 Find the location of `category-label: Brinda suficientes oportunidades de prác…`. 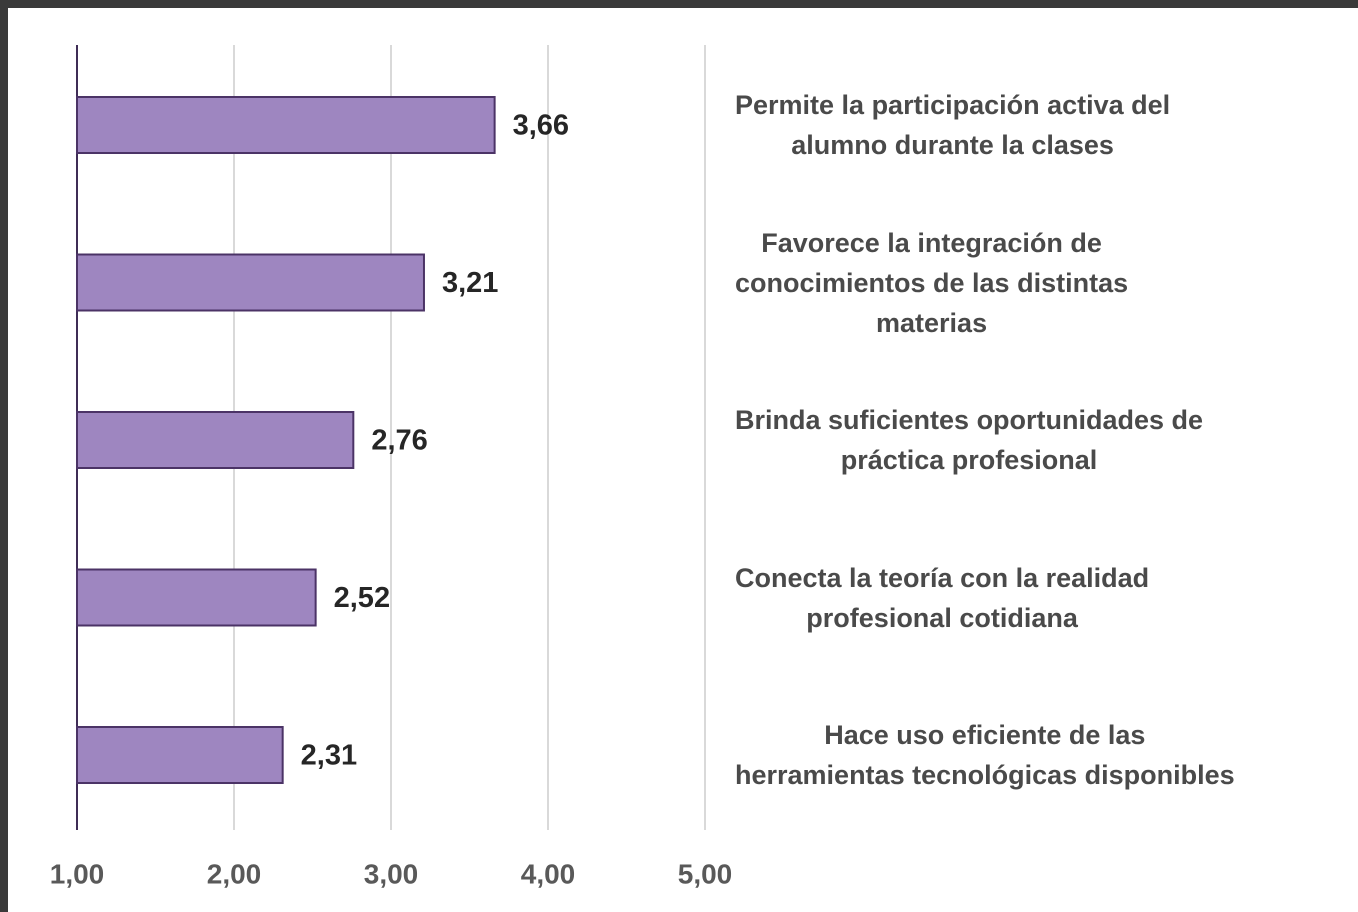

category-label: Brinda suficientes oportunidades de prác… is located at coordinates (969, 440).